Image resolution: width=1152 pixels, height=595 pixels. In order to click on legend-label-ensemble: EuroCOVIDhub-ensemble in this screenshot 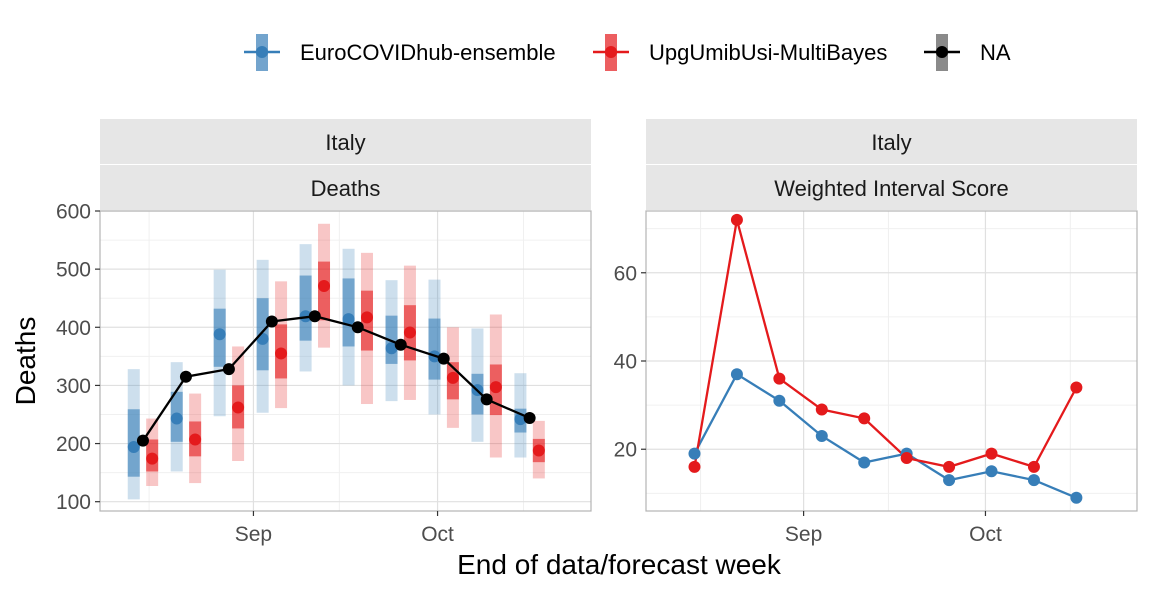, I will do `click(428, 52)`.